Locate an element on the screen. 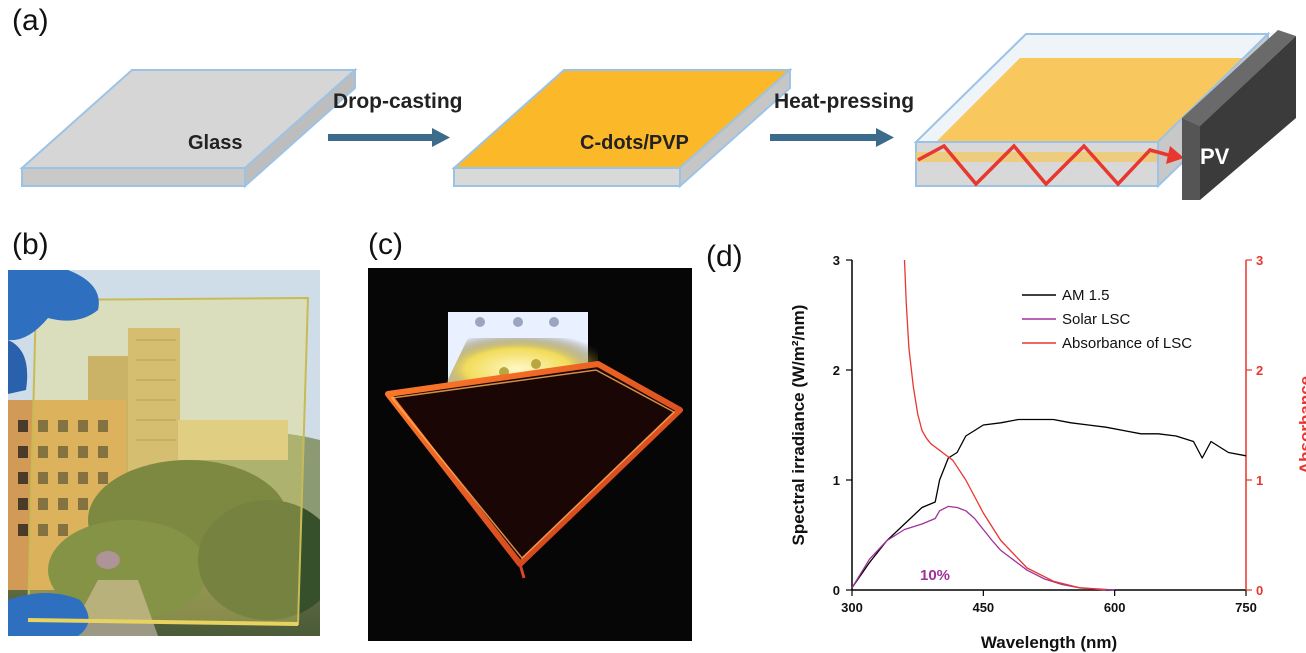 The image size is (1306, 653). y2-tick-label: 3 is located at coordinates (1259, 260).